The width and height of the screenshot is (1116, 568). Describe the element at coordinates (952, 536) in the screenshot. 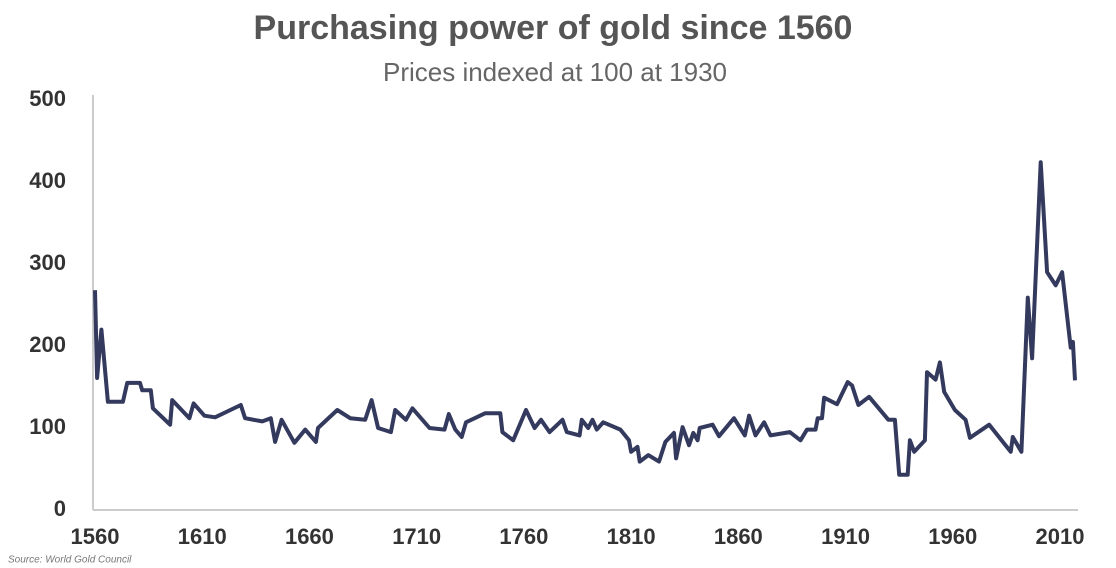

I see `x-tick-label: 1960` at that location.